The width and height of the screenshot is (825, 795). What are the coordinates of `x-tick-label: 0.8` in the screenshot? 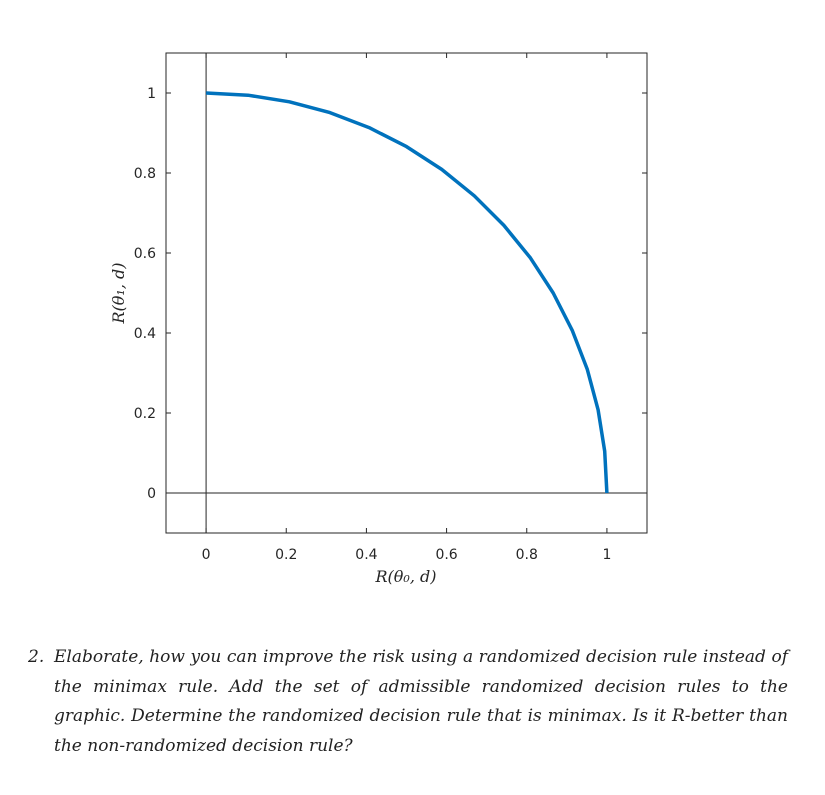 It's located at (527, 555).